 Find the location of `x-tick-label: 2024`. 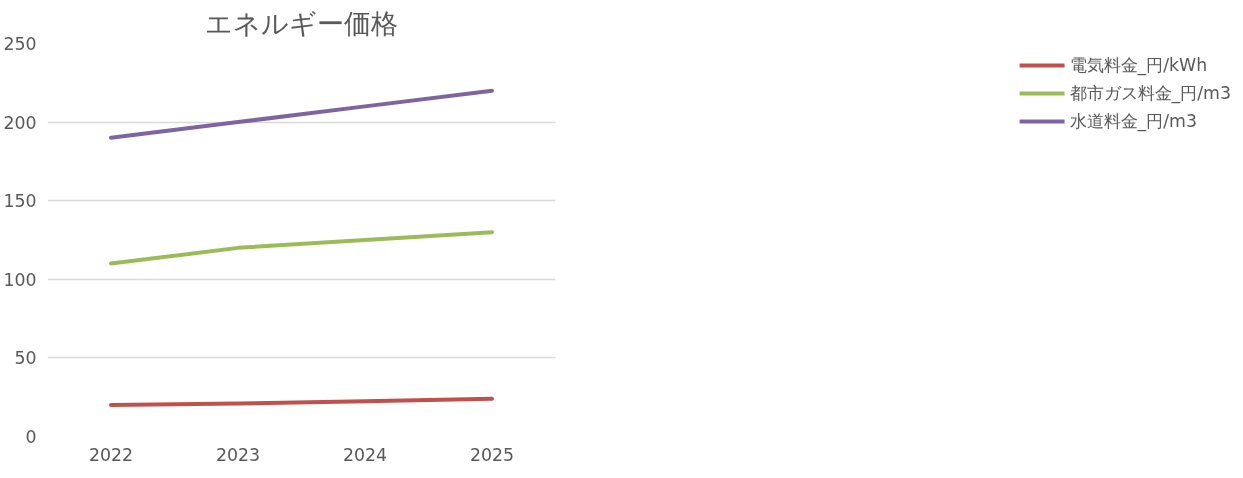

x-tick-label: 2024 is located at coordinates (365, 454).